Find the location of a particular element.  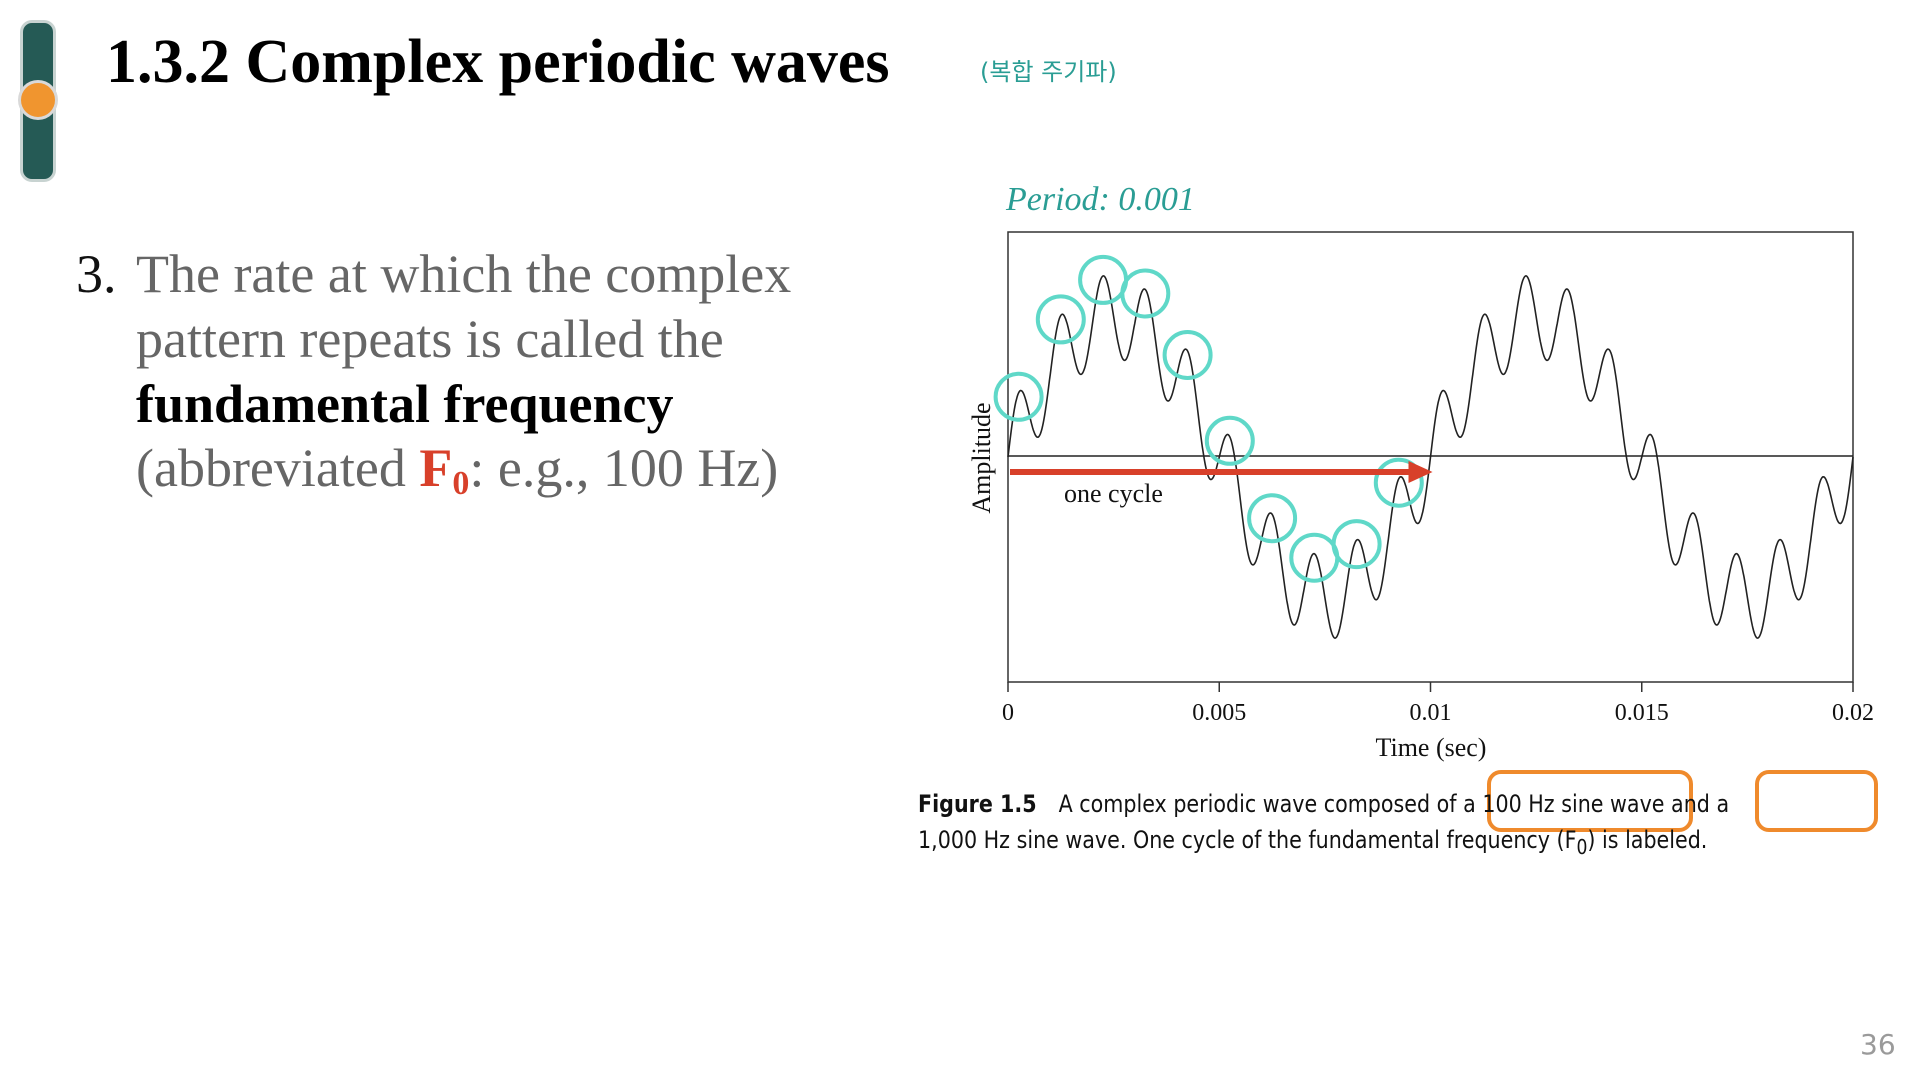

bullet-text-3: : e.g., 100 Hz) is located at coordinates (624, 468).